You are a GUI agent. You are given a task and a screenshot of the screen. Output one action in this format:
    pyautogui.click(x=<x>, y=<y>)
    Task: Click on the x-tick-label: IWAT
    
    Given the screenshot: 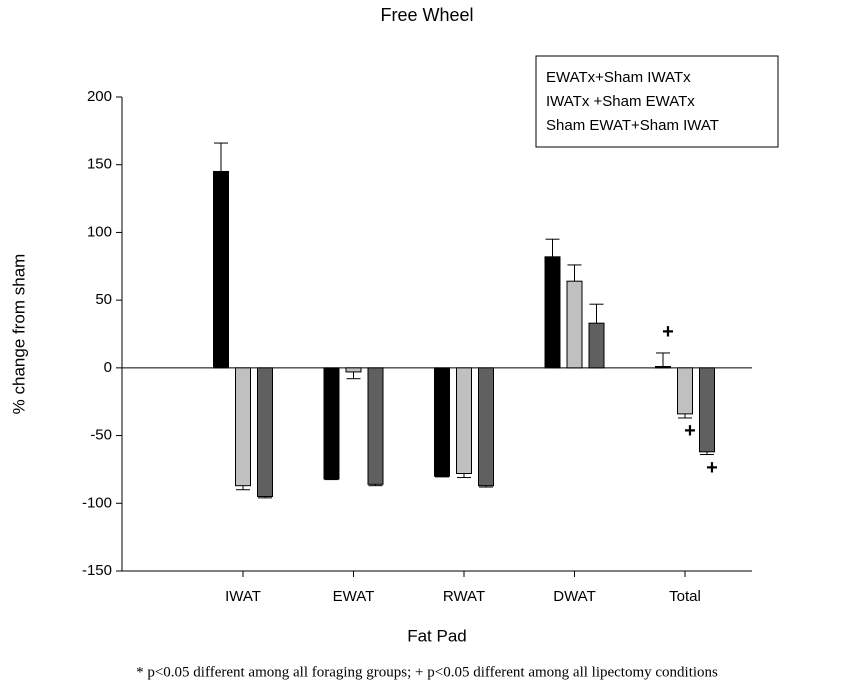 What is the action you would take?
    pyautogui.click(x=243, y=596)
    